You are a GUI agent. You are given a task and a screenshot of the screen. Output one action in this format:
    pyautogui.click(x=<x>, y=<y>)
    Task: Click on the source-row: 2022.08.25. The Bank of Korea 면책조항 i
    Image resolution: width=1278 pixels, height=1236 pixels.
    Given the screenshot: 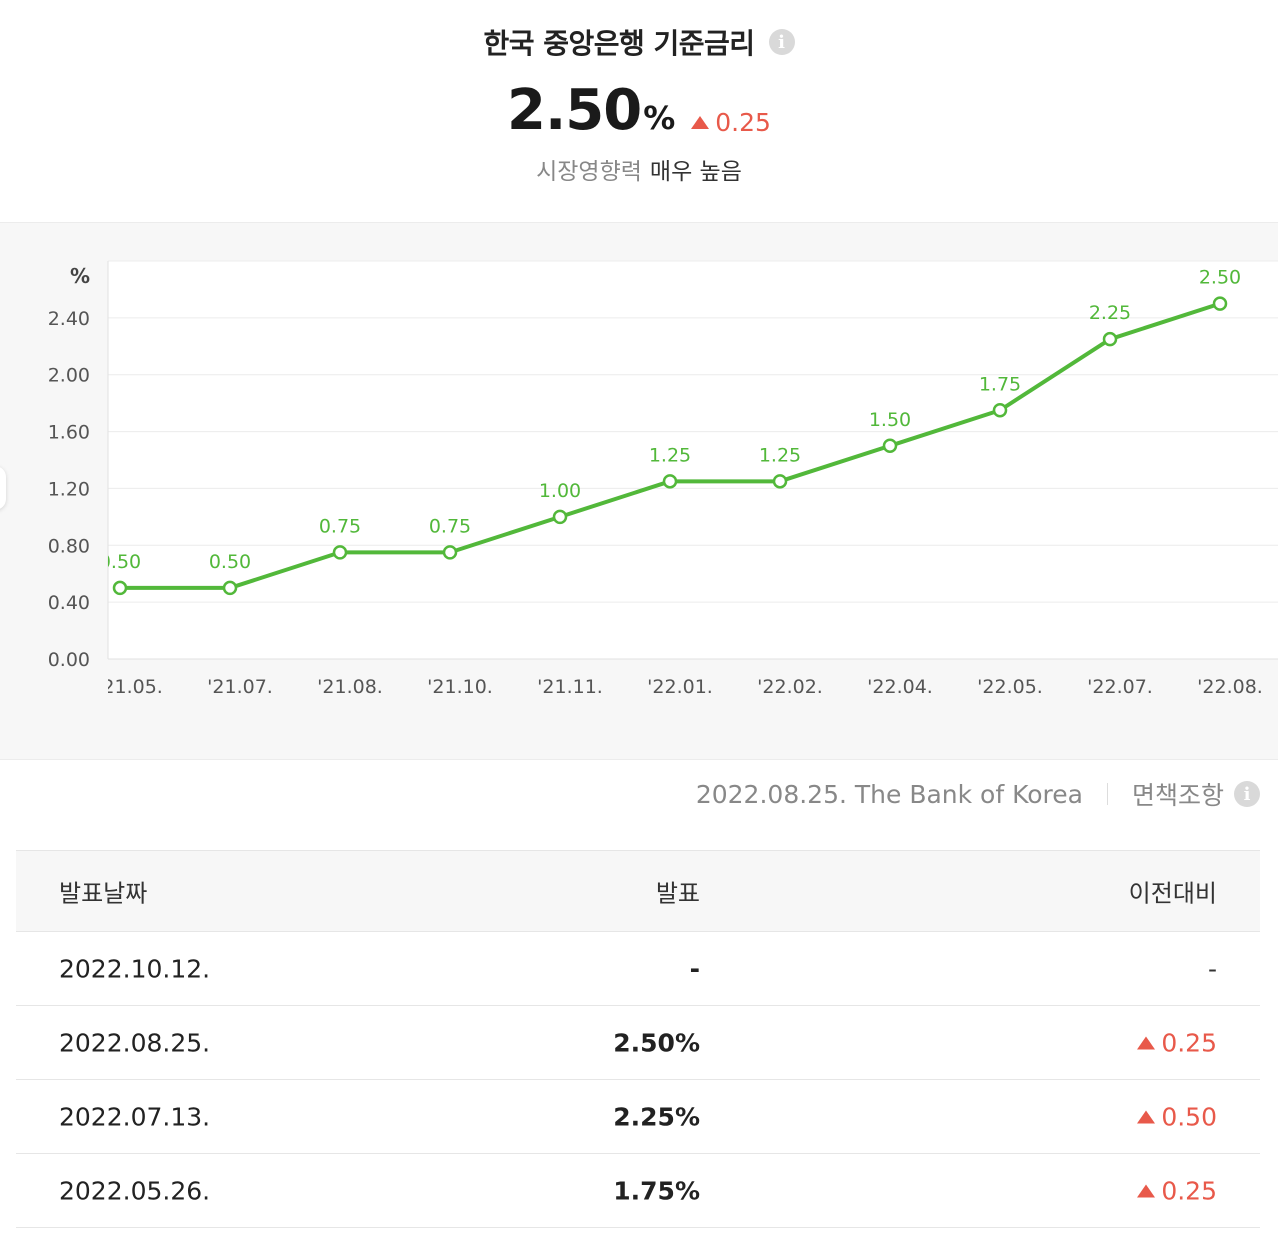 What is the action you would take?
    pyautogui.click(x=978, y=794)
    